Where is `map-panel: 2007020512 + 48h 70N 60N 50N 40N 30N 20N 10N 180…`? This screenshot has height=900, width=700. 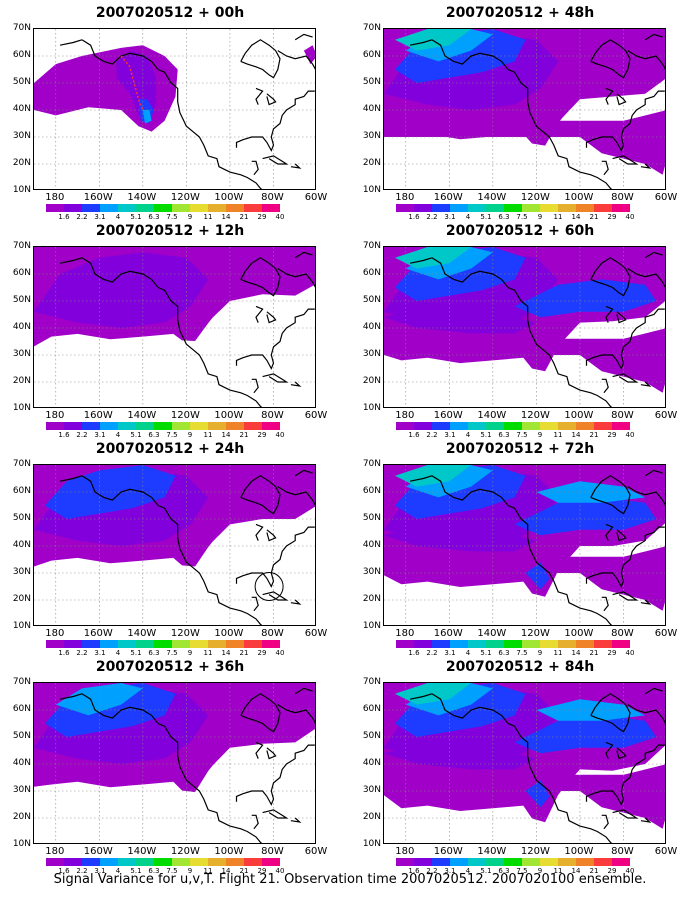
map-panel: 2007020512 + 48h 70N 60N 50N 40N 30N 20N 10N 180… is located at coordinates (520, 112).